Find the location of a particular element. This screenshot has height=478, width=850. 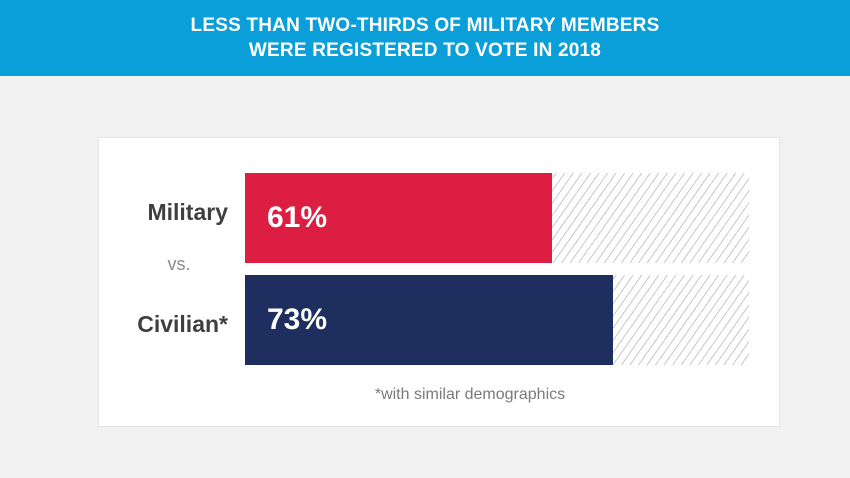

bar-military is located at coordinates (399, 218).